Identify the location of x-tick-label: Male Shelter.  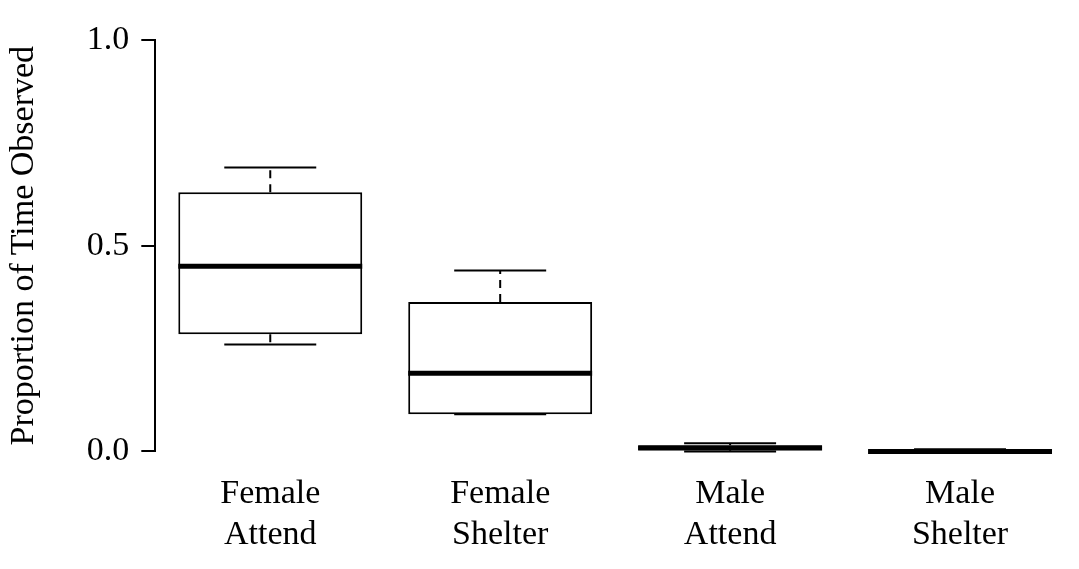
(960, 511).